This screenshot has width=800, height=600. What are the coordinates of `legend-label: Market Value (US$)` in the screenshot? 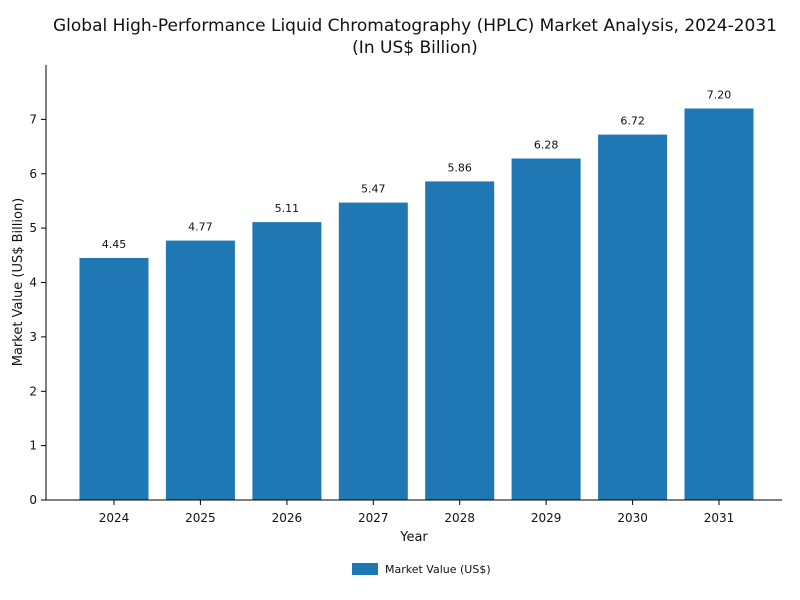 It's located at (438, 569).